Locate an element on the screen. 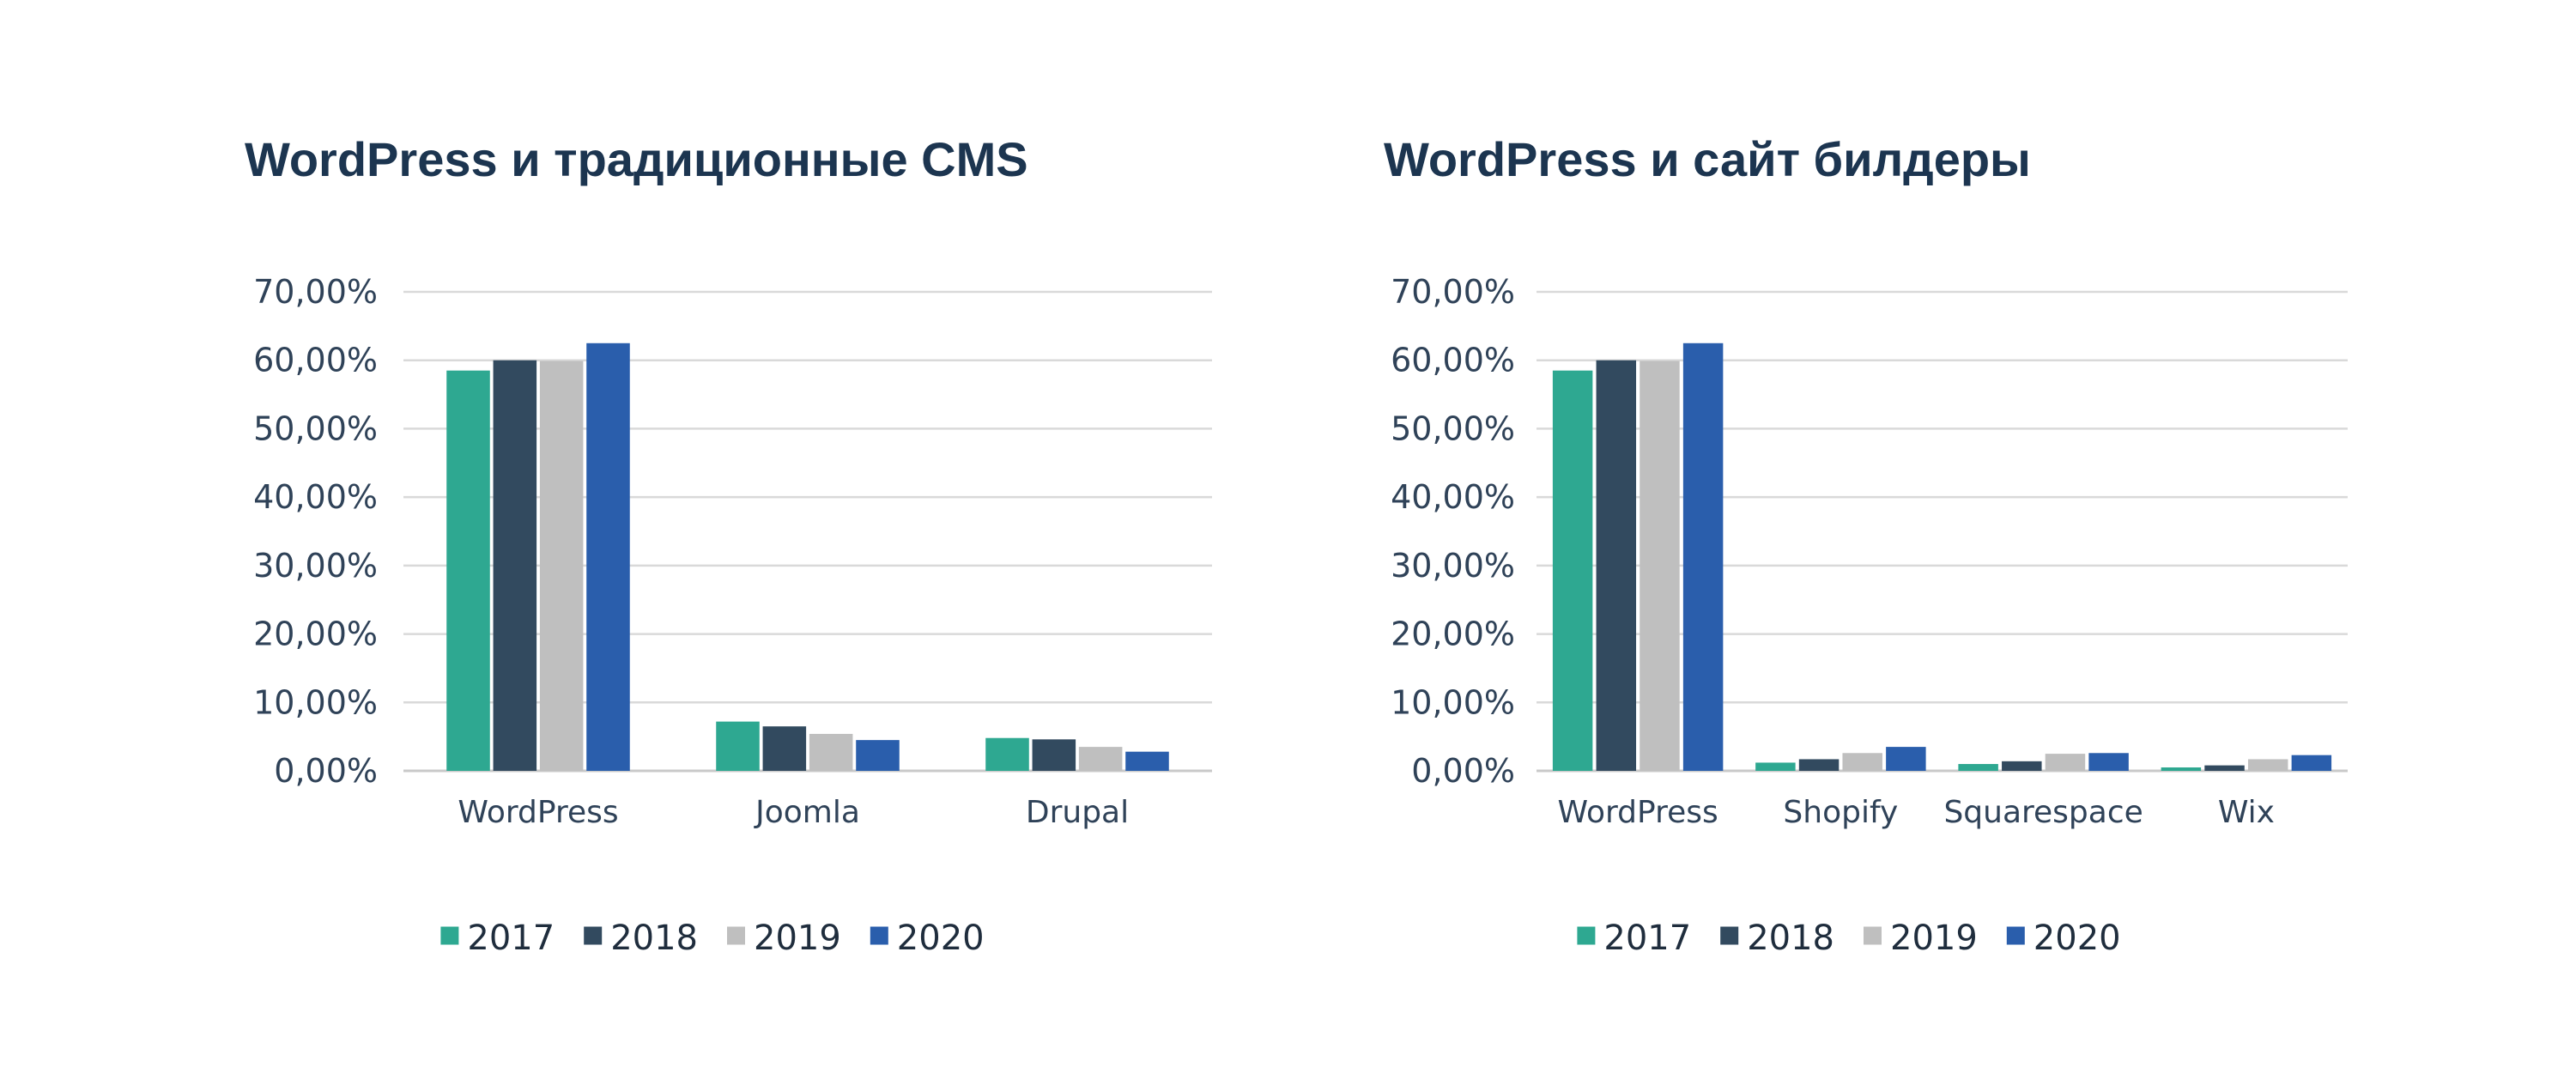 This screenshot has width=2576, height=1067. chart-title: WordPress и сайт билдеры is located at coordinates (1707, 159).